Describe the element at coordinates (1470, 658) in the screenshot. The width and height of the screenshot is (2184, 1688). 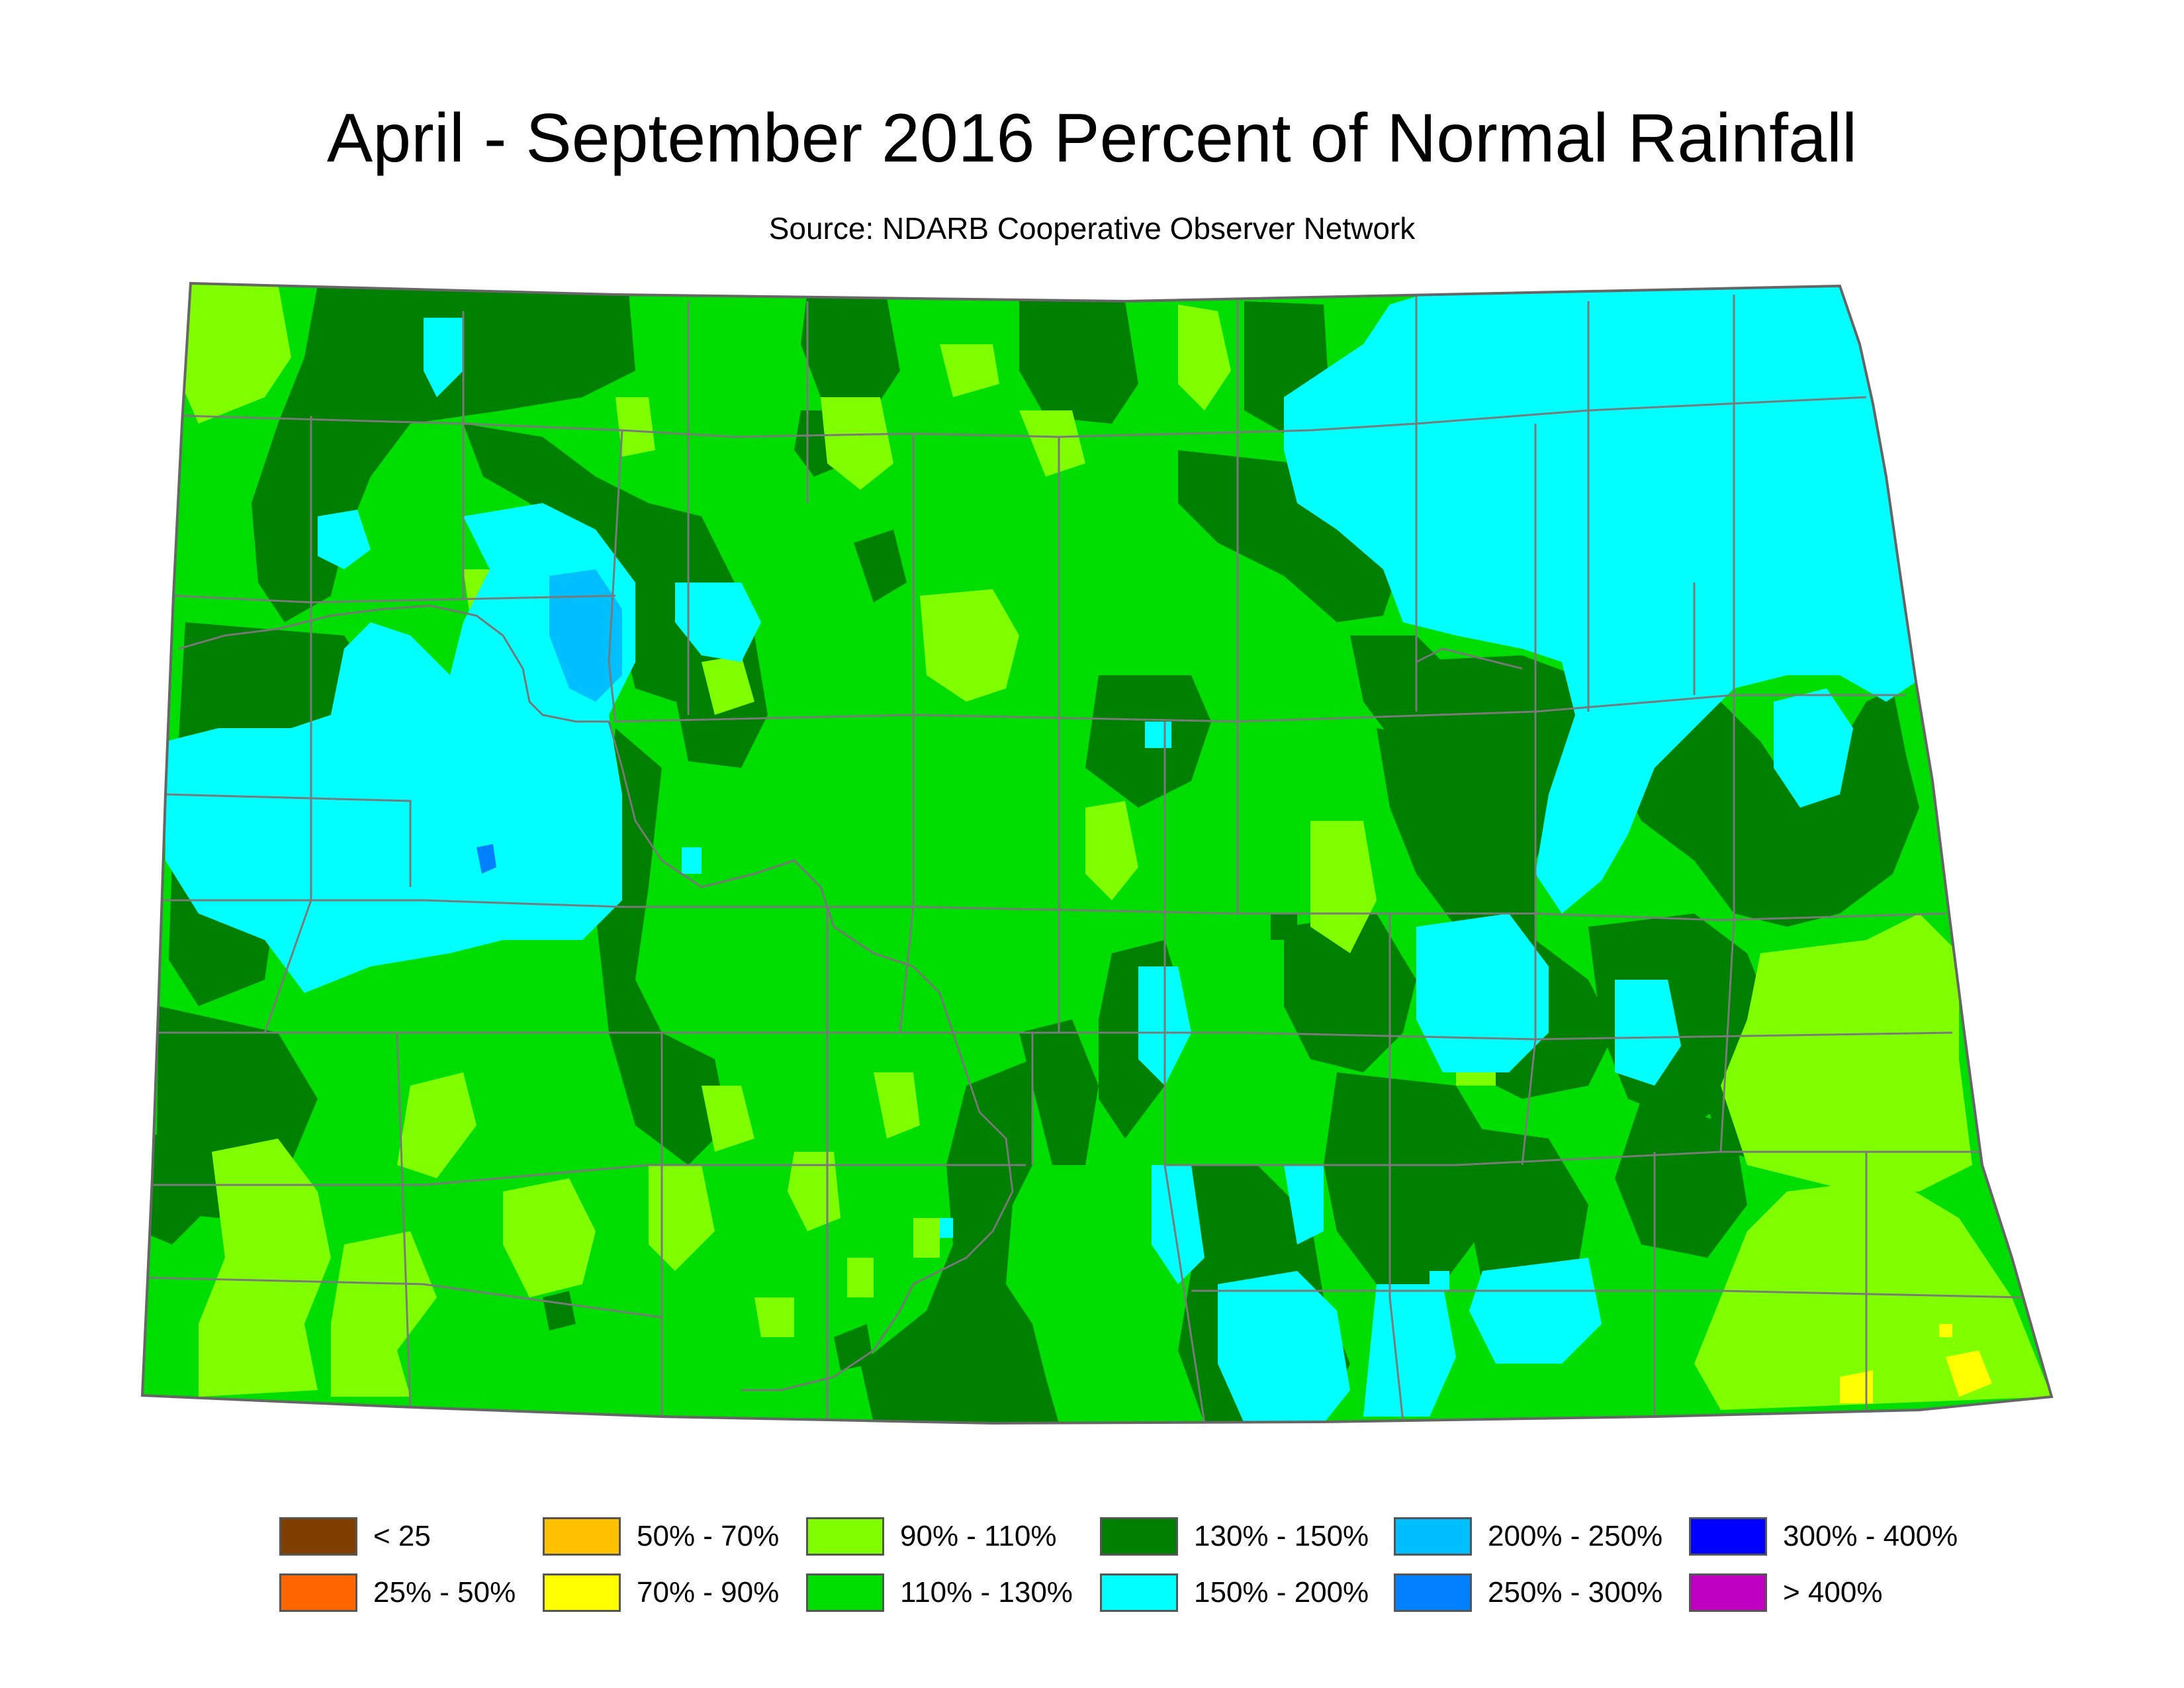
I see `devils-lake-shore` at that location.